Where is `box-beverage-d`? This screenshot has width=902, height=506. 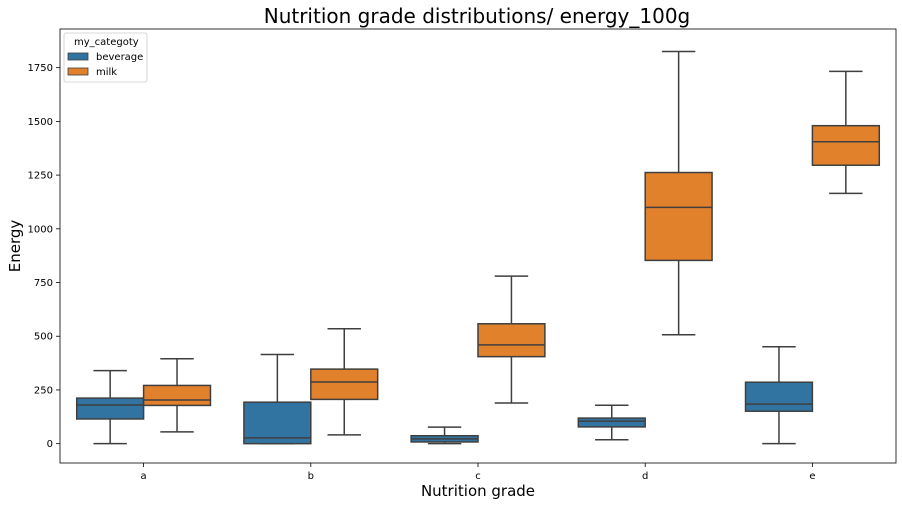 box-beverage-d is located at coordinates (611, 422).